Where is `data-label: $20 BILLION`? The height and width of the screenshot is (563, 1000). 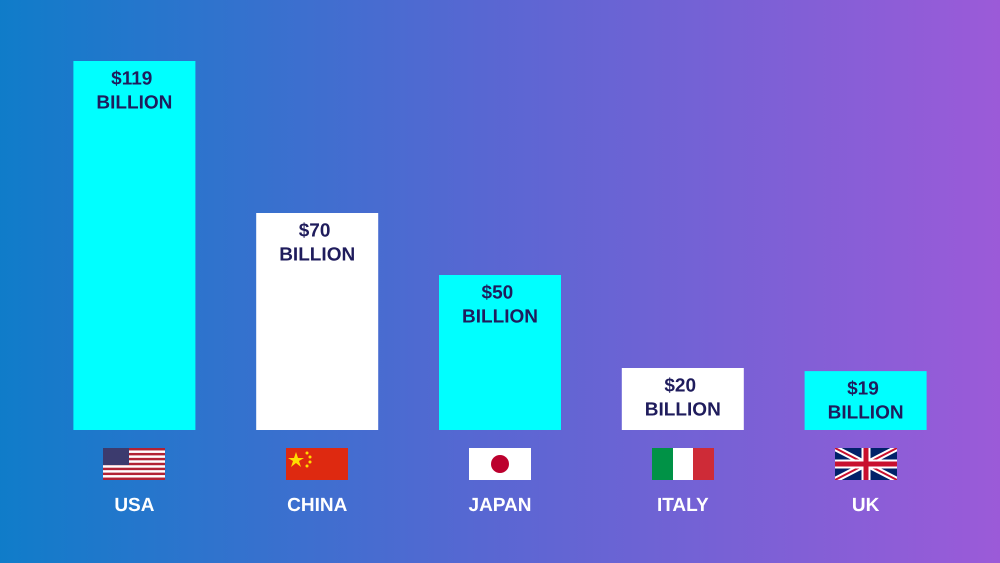
data-label: $20 BILLION is located at coordinates (682, 397).